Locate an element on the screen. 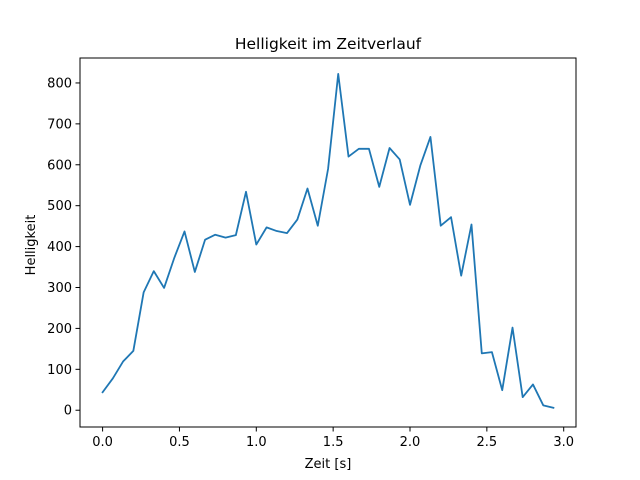 The image size is (640, 480). y-tick-label: 500 is located at coordinates (59, 206).